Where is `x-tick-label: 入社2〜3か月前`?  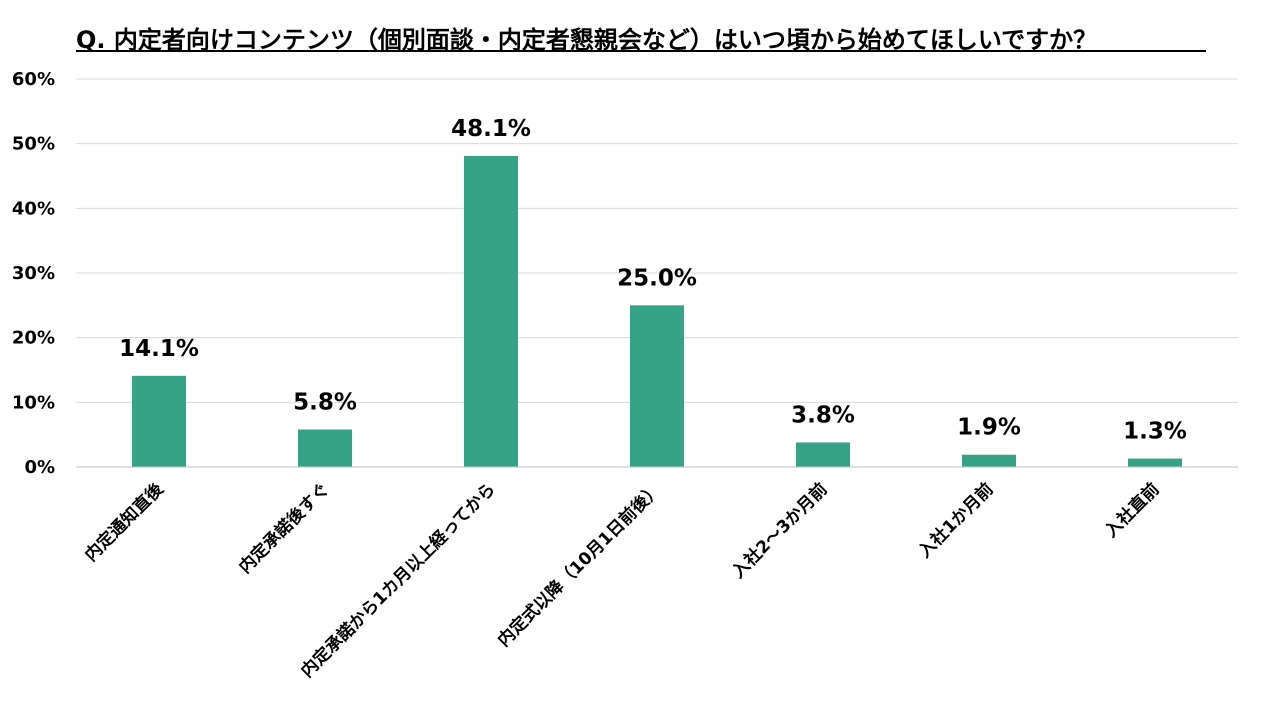
x-tick-label: 入社2〜3か月前 is located at coordinates (780, 531).